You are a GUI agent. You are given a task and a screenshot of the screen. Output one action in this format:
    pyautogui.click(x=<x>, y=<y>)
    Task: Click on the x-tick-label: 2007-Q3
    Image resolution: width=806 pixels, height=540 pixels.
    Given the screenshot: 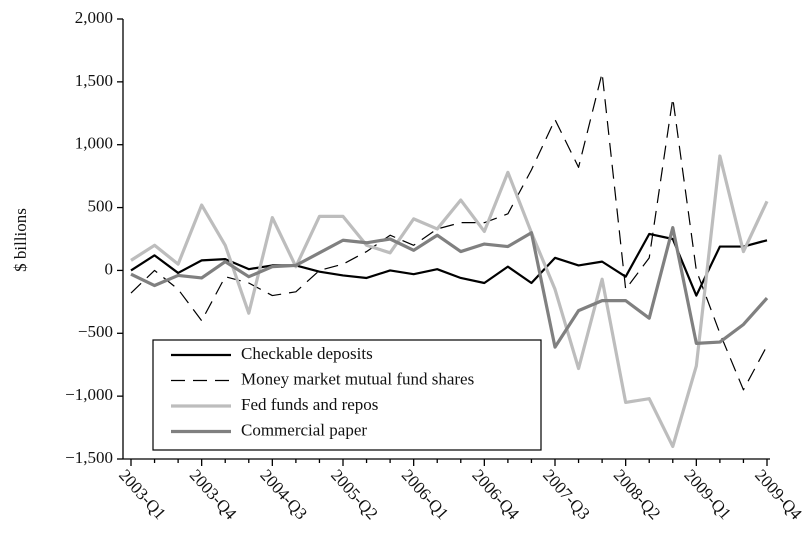 What is the action you would take?
    pyautogui.click(x=566, y=495)
    